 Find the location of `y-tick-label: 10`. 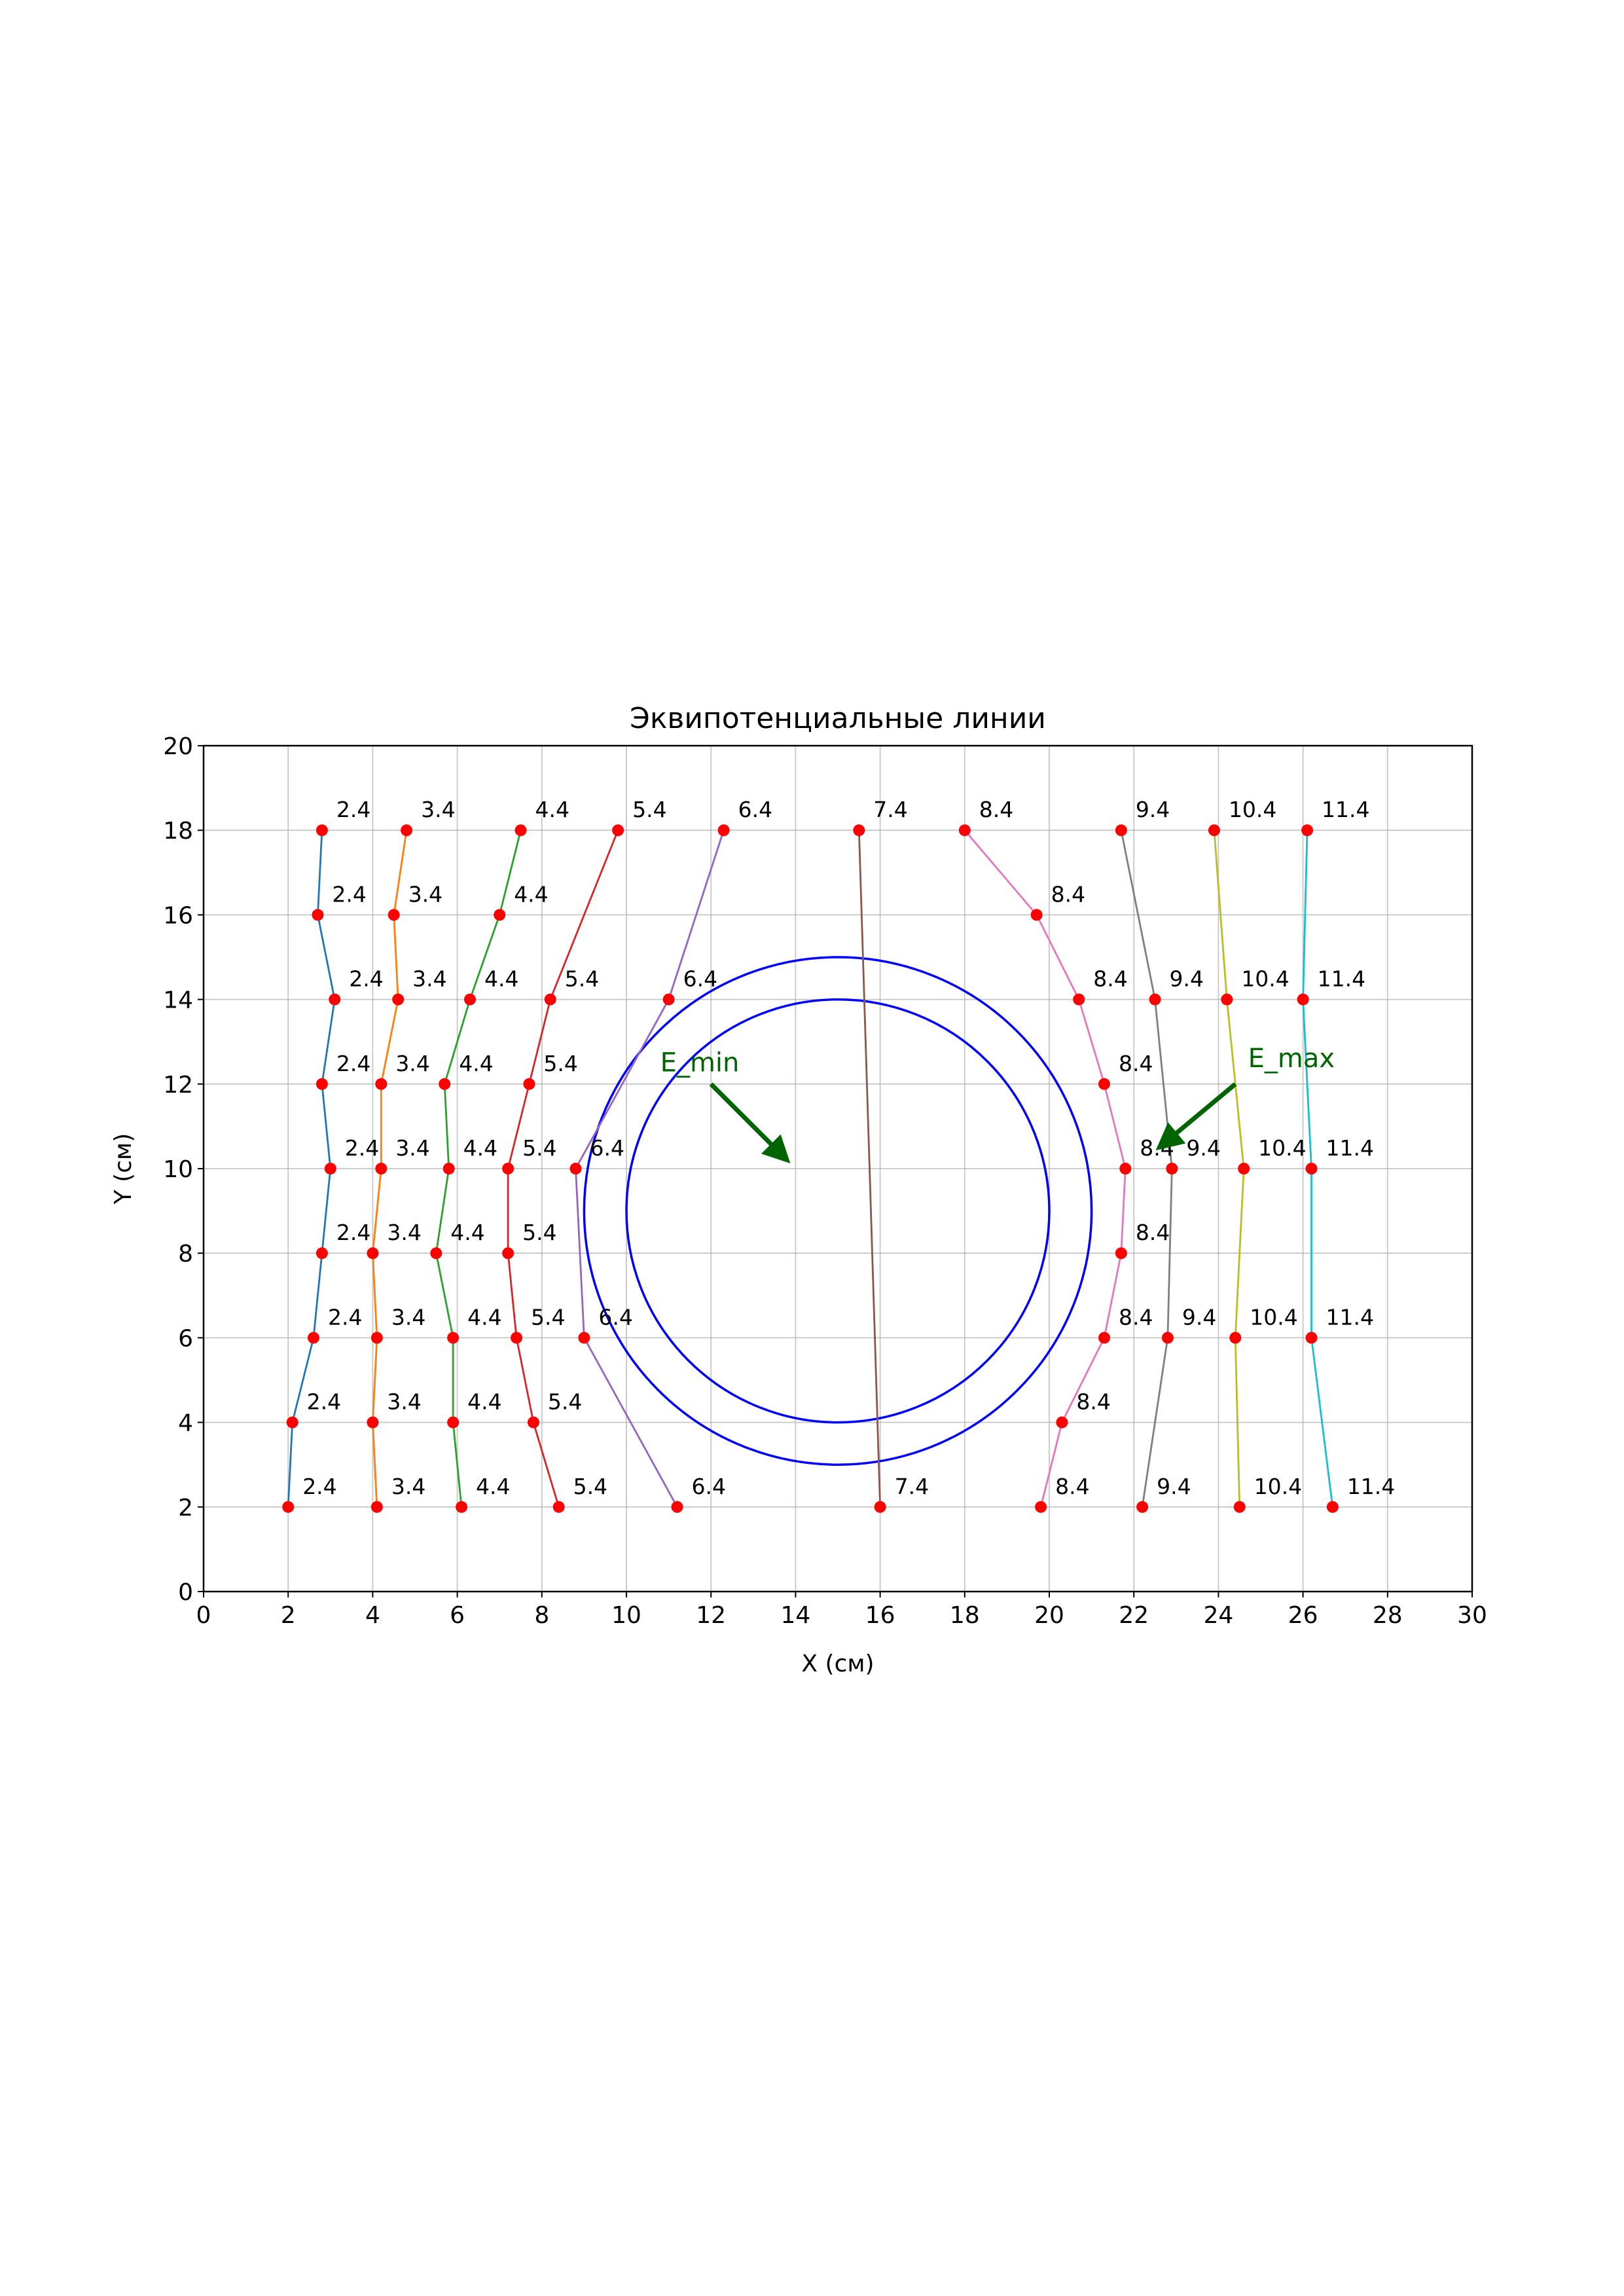

y-tick-label: 10 is located at coordinates (178, 1169).